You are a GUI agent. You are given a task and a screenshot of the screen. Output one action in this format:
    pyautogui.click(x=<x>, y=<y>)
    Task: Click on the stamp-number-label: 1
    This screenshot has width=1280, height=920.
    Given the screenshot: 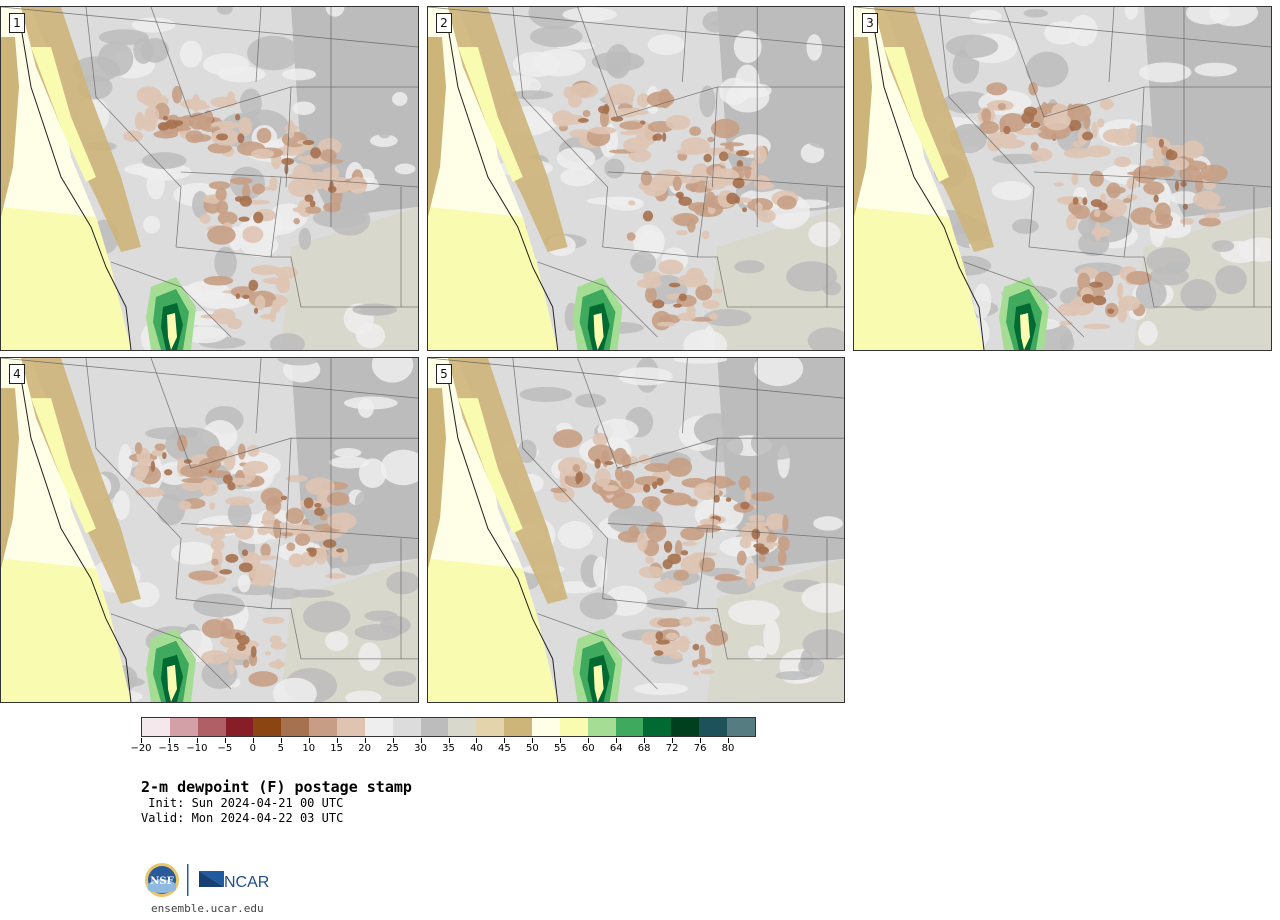 What is the action you would take?
    pyautogui.click(x=17, y=23)
    